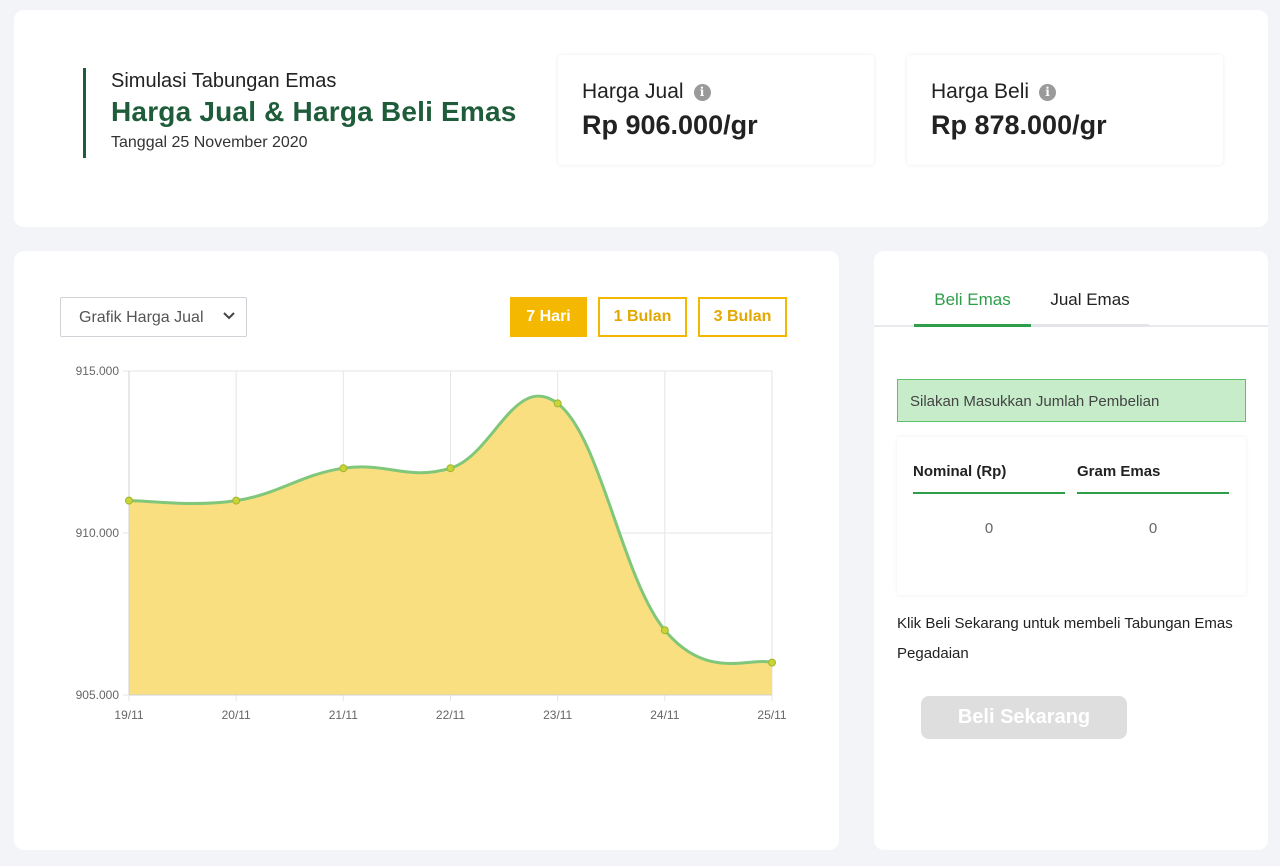  I want to click on harga-jual-box: Harga Jual i Rp 906.000/gr, so click(716, 110).